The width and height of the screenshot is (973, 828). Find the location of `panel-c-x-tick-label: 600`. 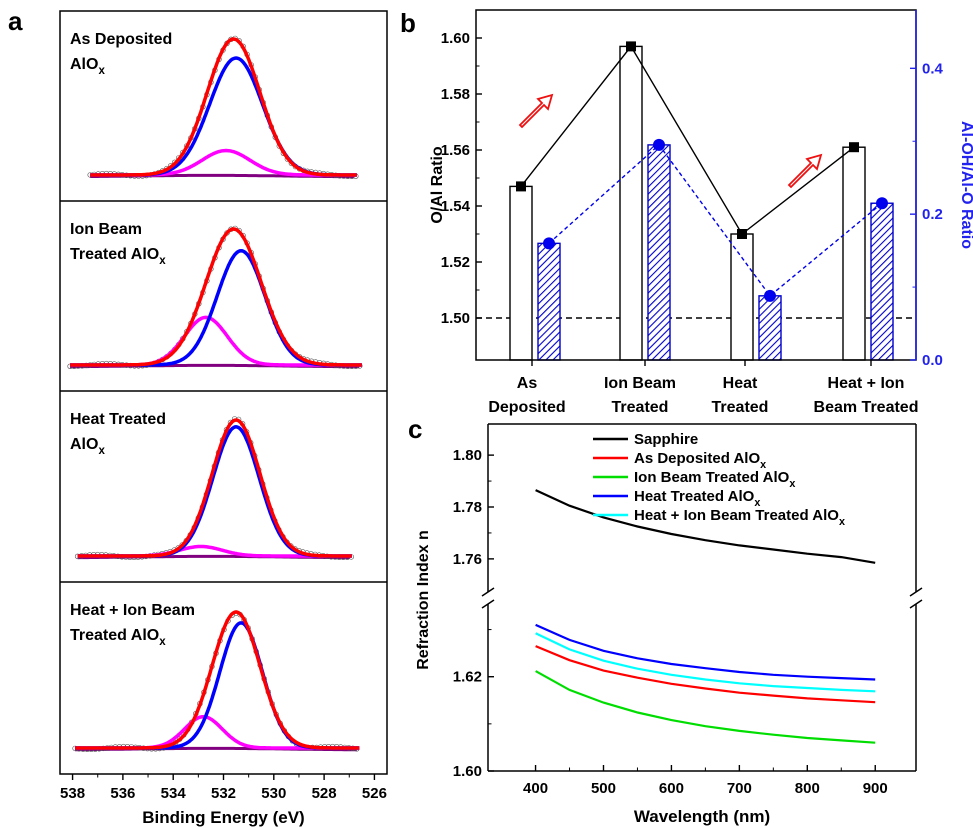

panel-c-x-tick-label: 600 is located at coordinates (671, 788).